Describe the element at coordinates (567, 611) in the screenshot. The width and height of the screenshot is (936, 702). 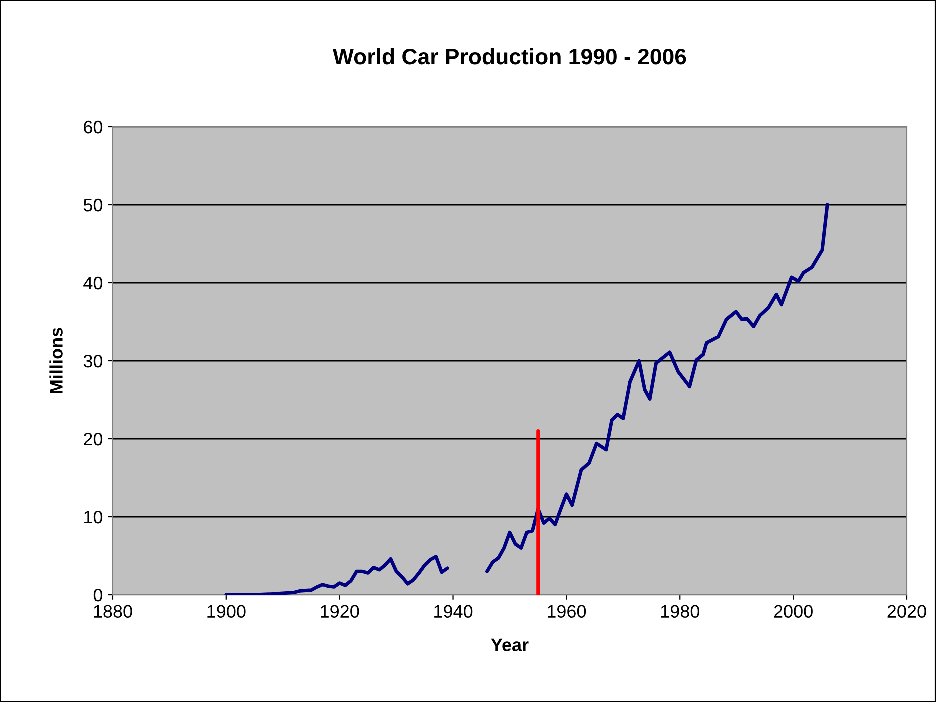
I see `x-tick-label: 1960` at that location.